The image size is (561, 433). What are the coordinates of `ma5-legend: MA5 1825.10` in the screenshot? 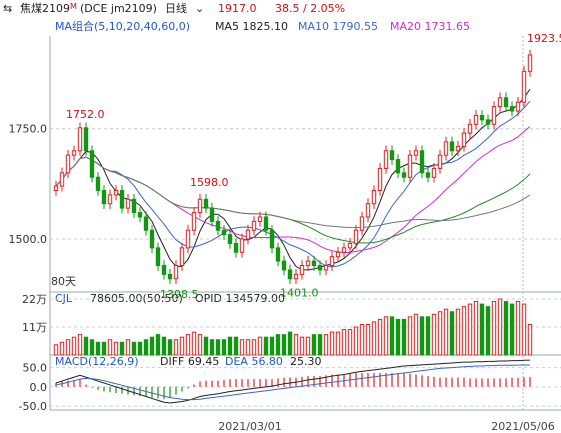 It's located at (251, 26).